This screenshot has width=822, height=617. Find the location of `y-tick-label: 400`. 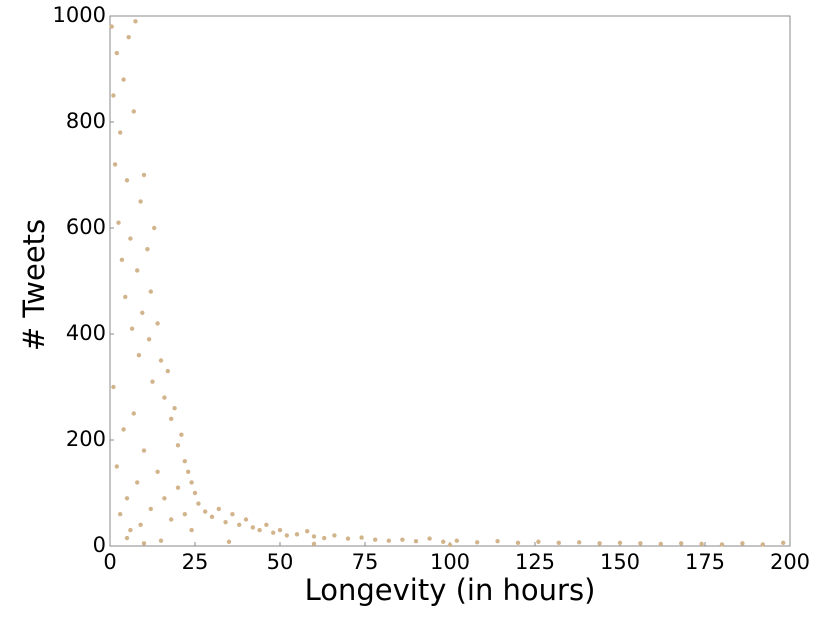

y-tick-label: 400 is located at coordinates (86, 333).